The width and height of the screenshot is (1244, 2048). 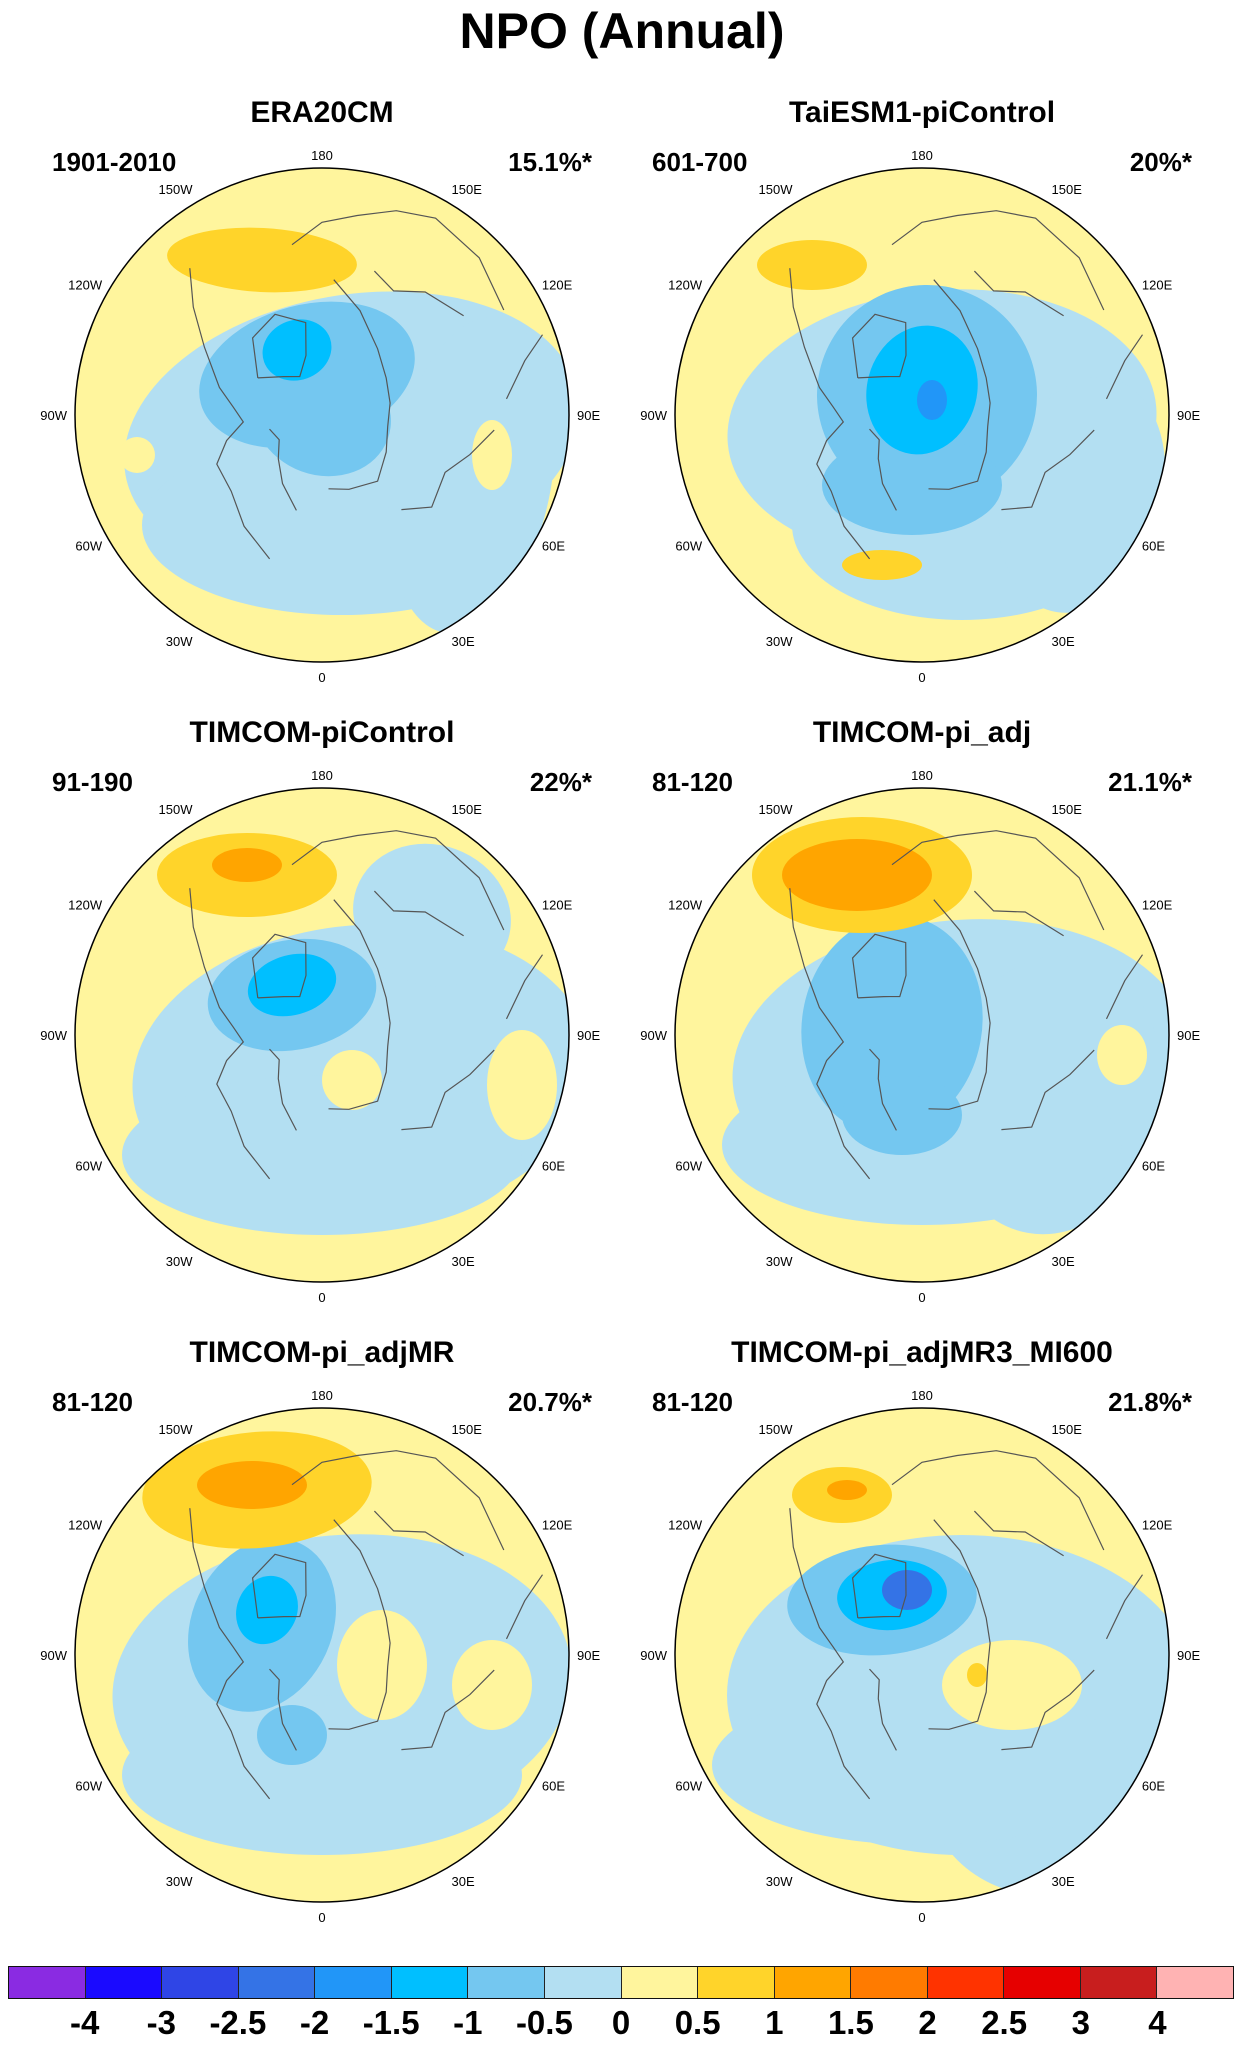 What do you see at coordinates (238, 2022) in the screenshot?
I see `colorbar-label: -2.5` at bounding box center [238, 2022].